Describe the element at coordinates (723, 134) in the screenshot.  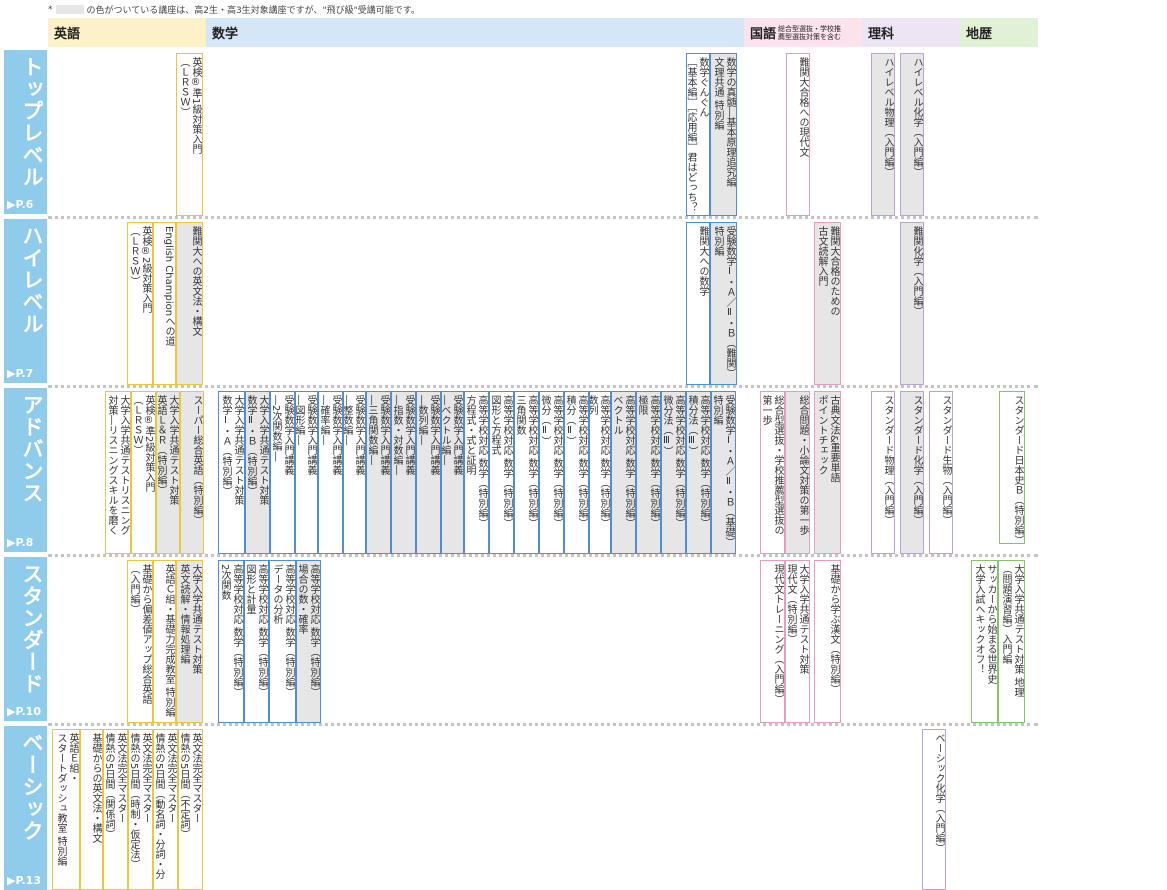
I see `course-card: 数学の真髄―基本原理追究編 文理共通 特別編` at that location.